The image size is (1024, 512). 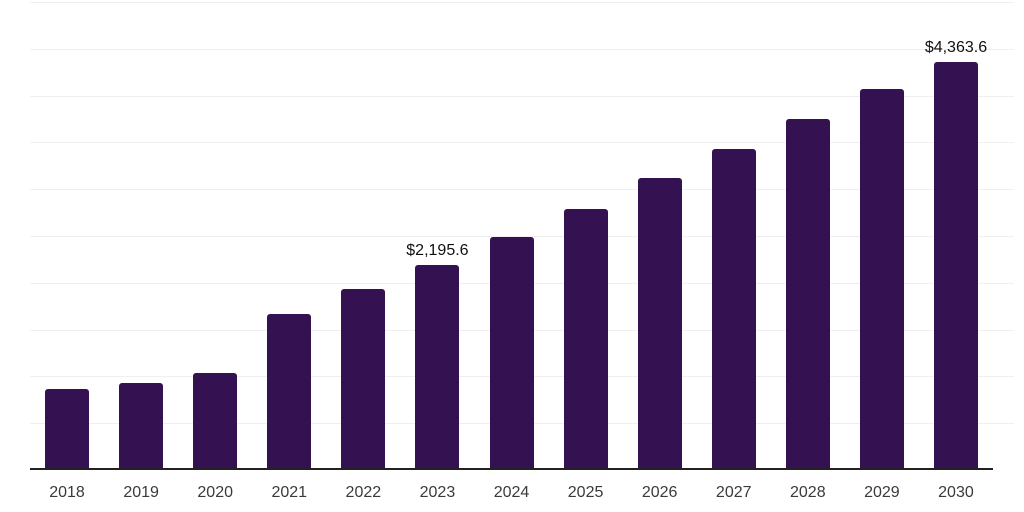 What do you see at coordinates (437, 492) in the screenshot?
I see `x-tick-label-2023: 2023` at bounding box center [437, 492].